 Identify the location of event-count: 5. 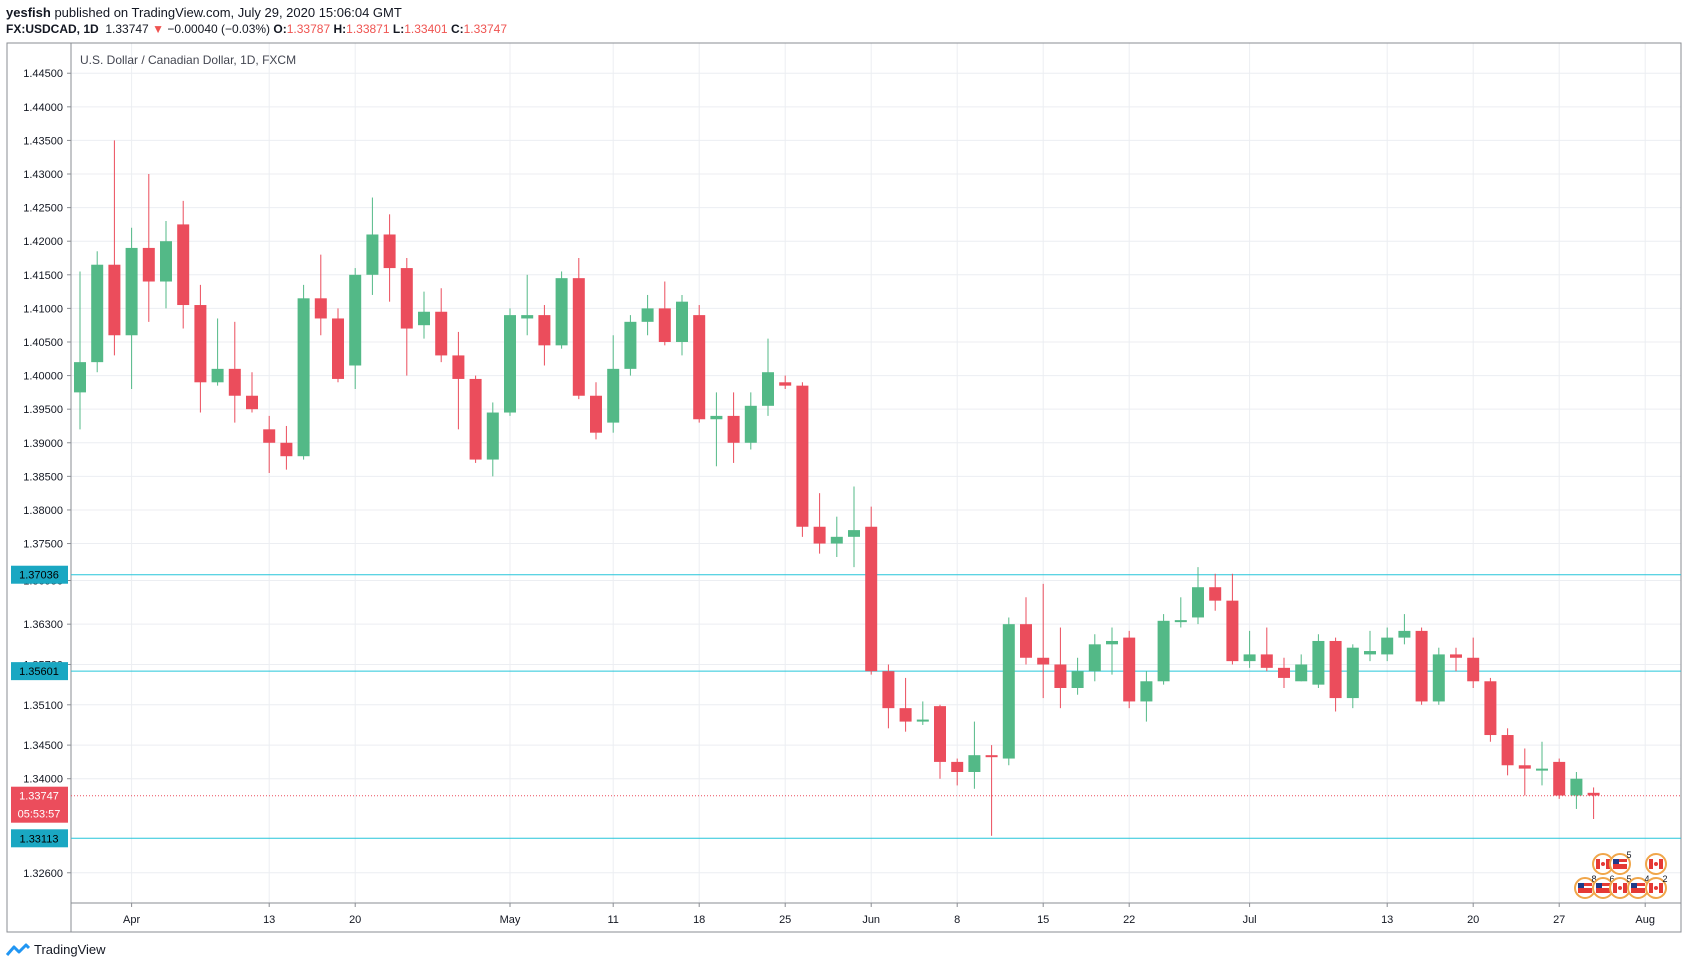
(1628, 879).